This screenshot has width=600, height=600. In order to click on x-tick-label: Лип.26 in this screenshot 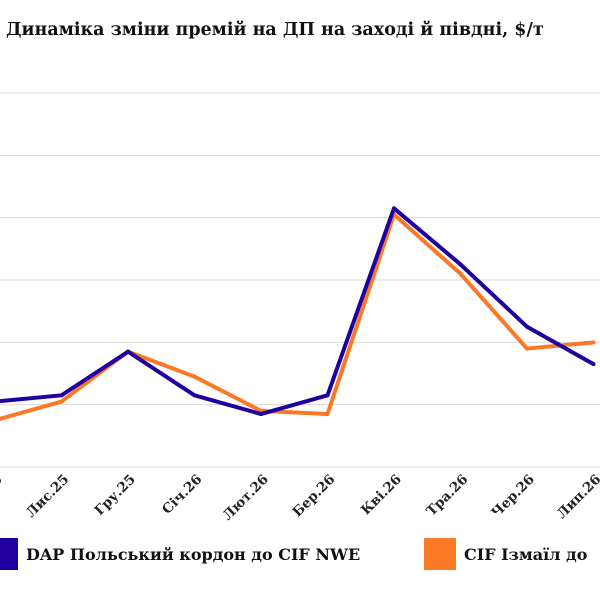, I will do `click(577, 497)`.